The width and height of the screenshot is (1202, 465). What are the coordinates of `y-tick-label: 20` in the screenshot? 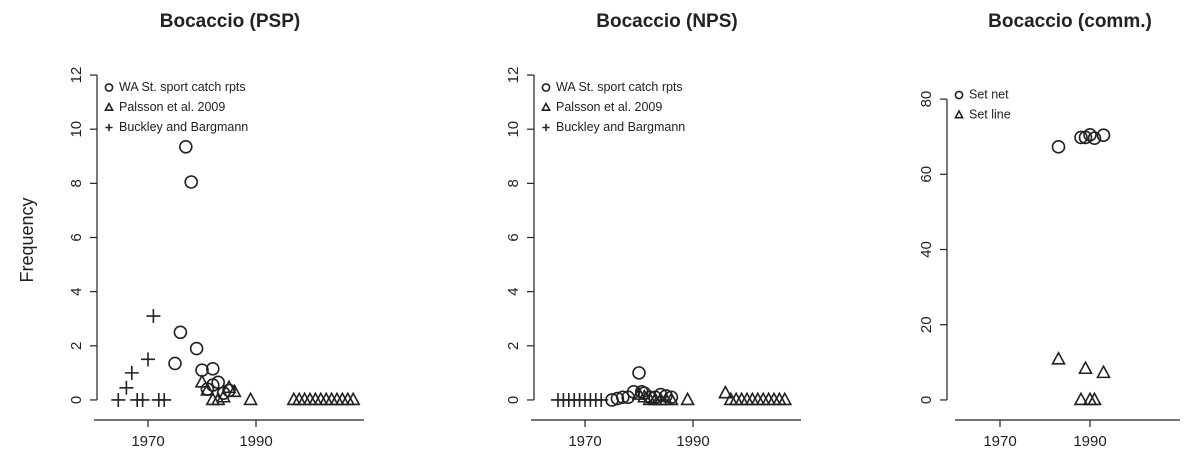 It's located at (926, 324).